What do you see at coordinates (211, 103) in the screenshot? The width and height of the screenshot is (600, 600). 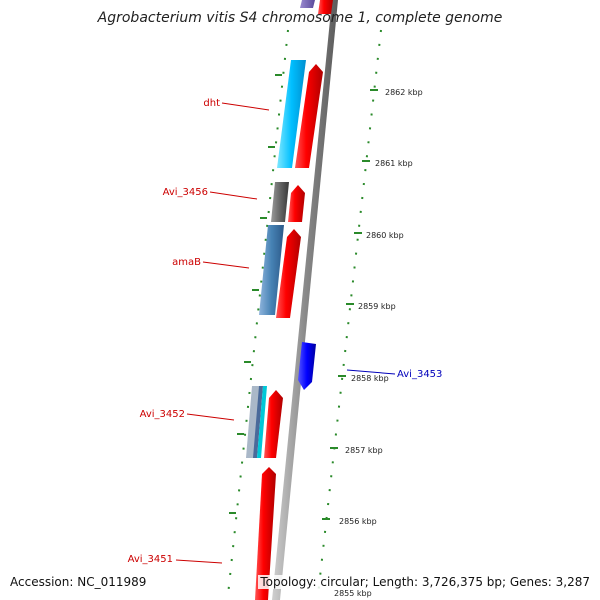 I see `gene-label-dht: dht` at bounding box center [211, 103].